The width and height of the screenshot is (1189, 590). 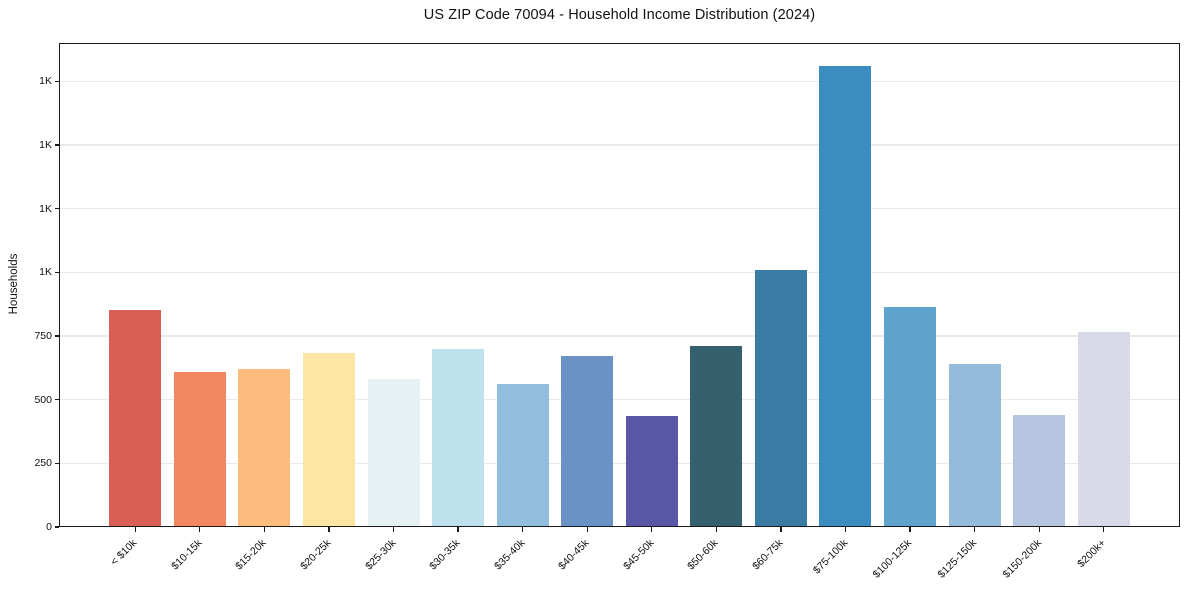 What do you see at coordinates (445, 555) in the screenshot?
I see `x-tick-label: $30-35k` at bounding box center [445, 555].